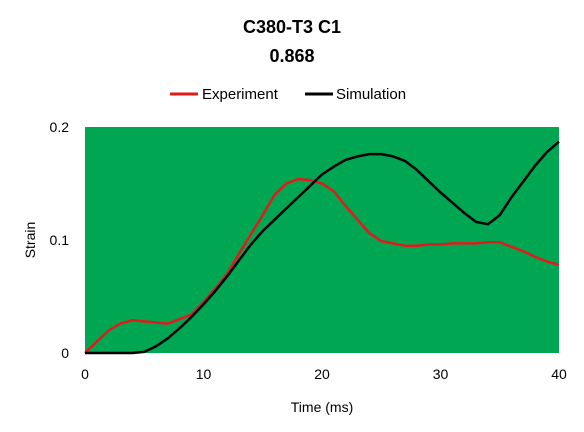 This screenshot has width=584, height=432. Describe the element at coordinates (441, 374) in the screenshot. I see `x-tick-label: 30` at that location.